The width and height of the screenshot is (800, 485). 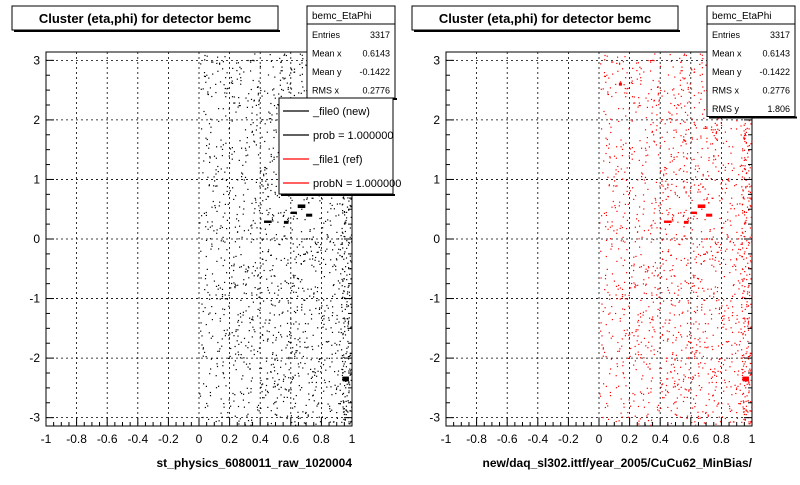 I want to click on y-tick-label: 0, so click(x=36, y=239).